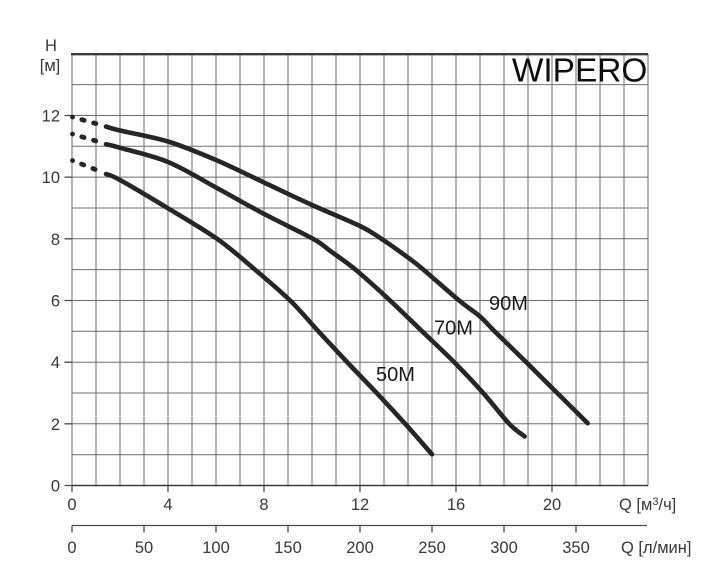  I want to click on svg-text: 300, so click(504, 548).